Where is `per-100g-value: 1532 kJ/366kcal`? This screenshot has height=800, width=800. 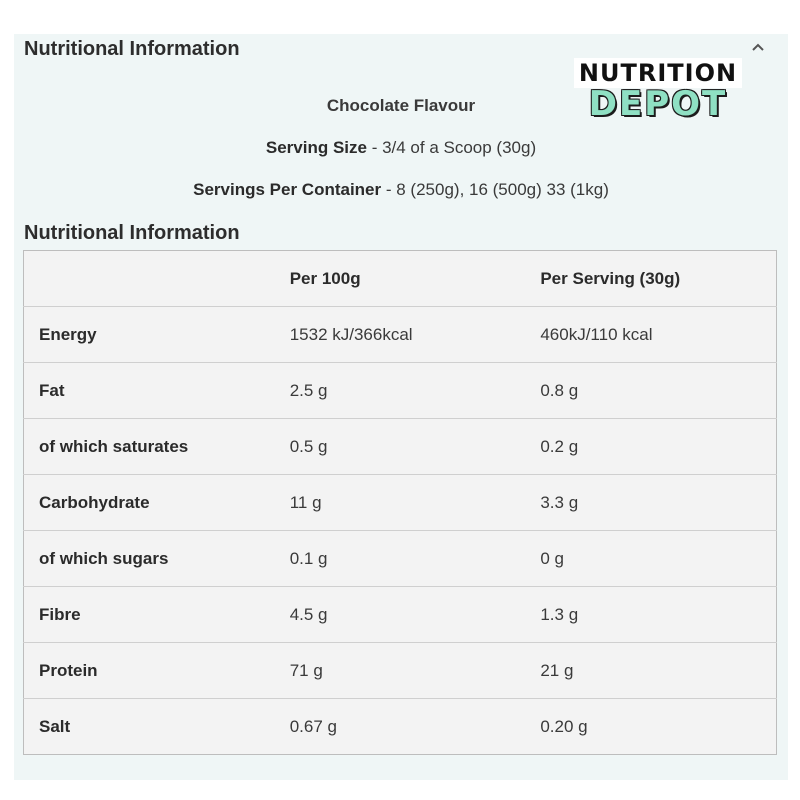
per-100g-value: 1532 kJ/366kcal is located at coordinates (400, 334).